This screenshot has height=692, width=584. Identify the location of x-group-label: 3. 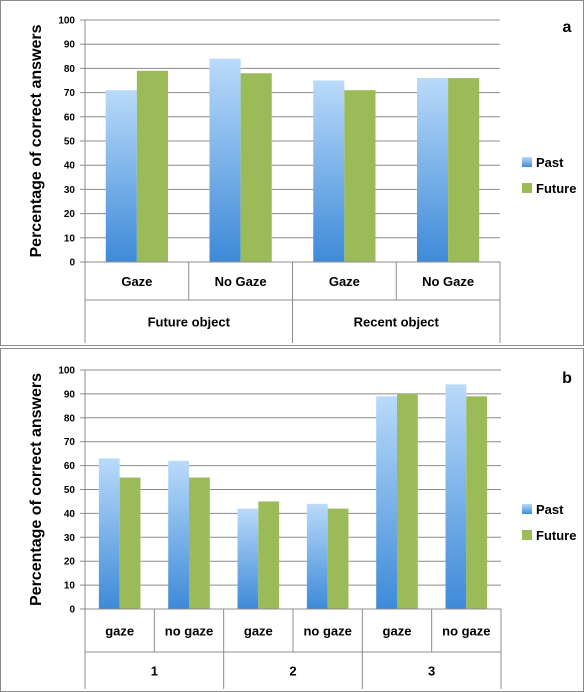
(431, 671).